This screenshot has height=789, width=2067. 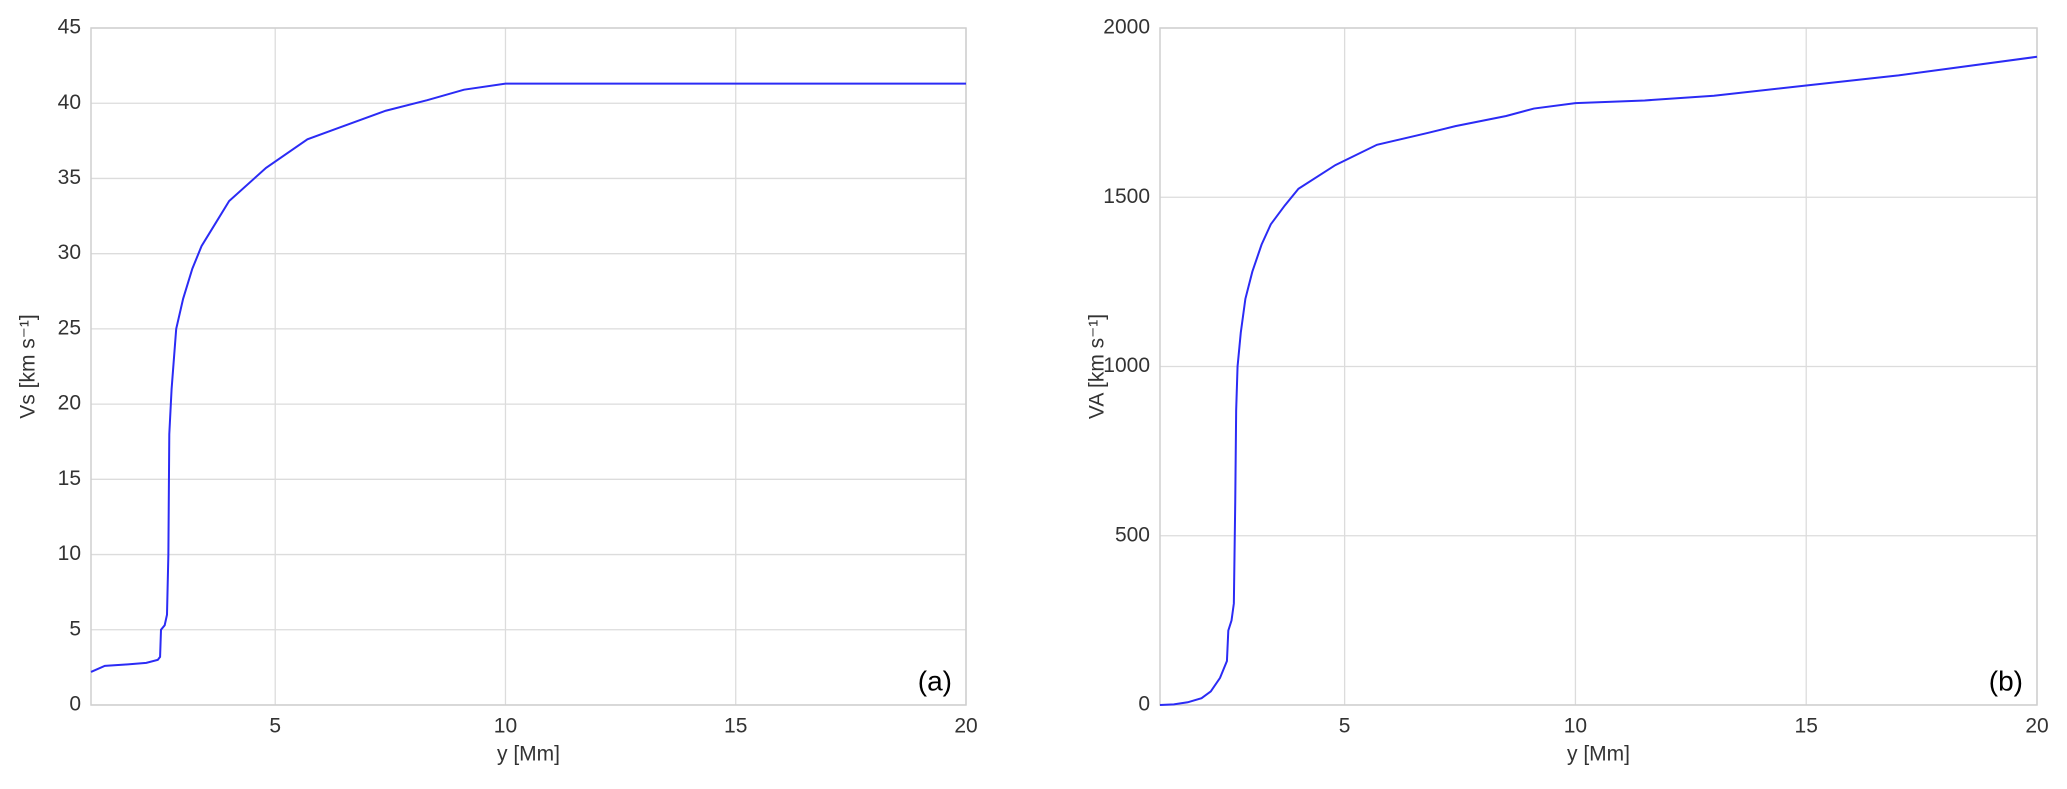 What do you see at coordinates (935, 680) in the screenshot?
I see `panel-annotation: (a)` at bounding box center [935, 680].